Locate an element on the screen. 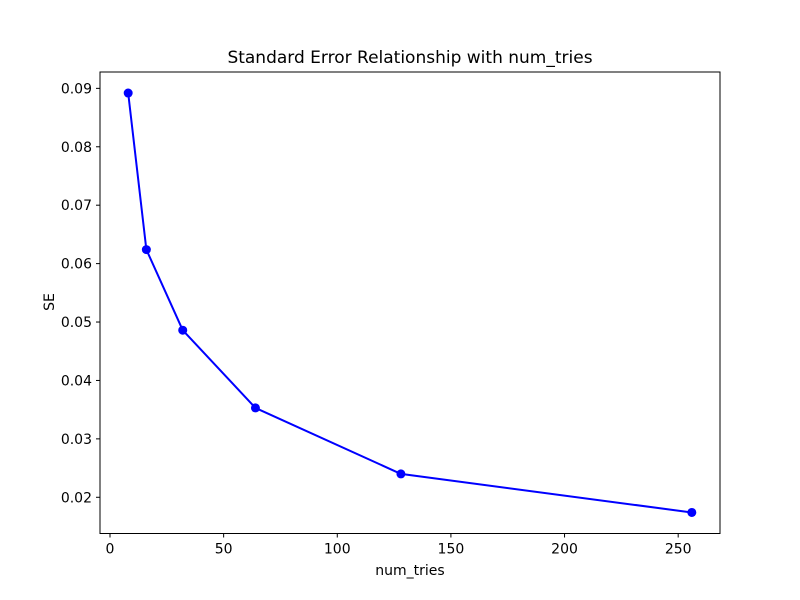 The height and width of the screenshot is (600, 800). x-tick-label: 150 is located at coordinates (451, 550).